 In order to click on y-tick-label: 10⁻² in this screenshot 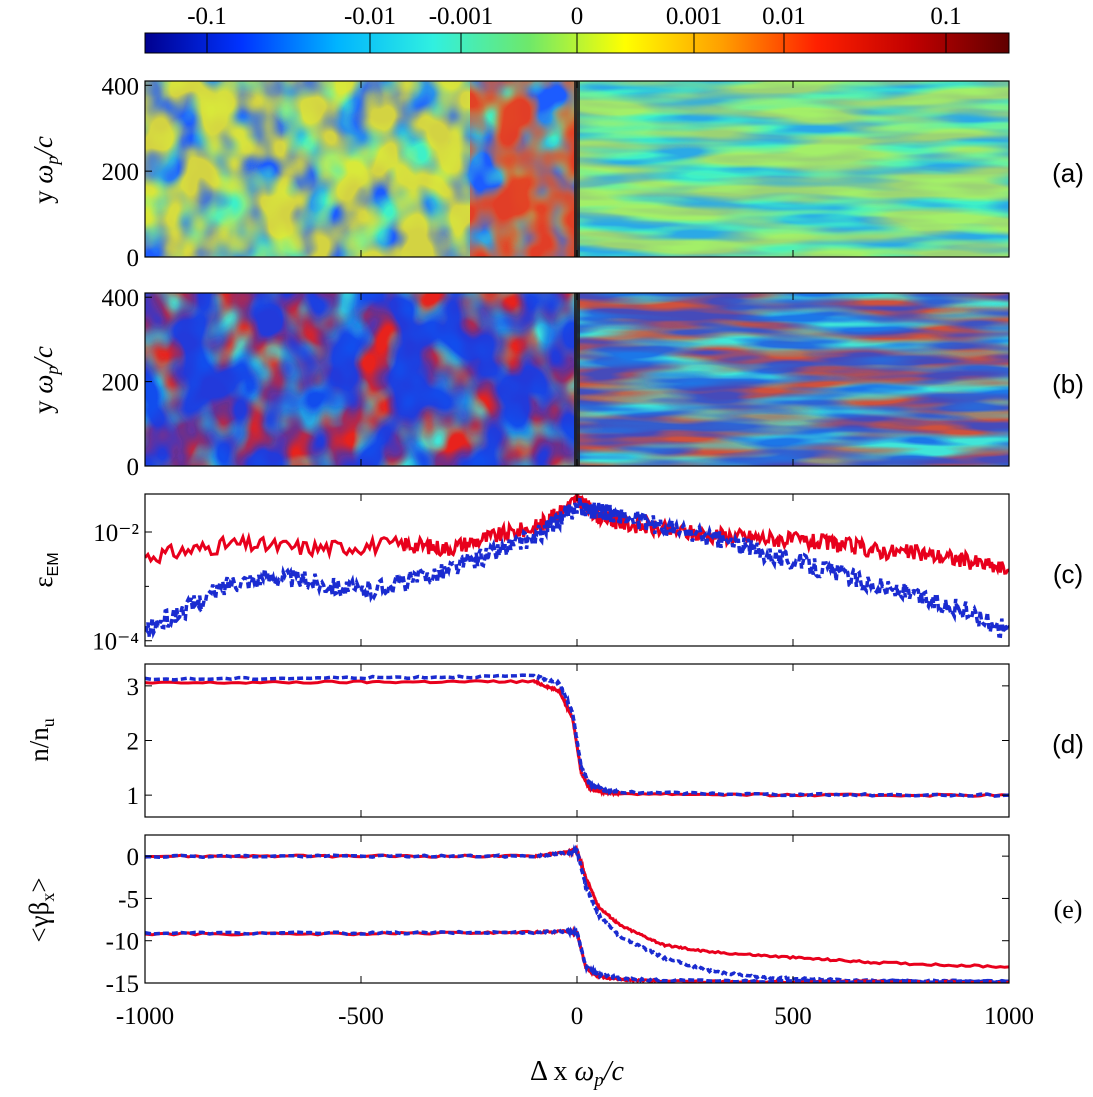, I will do `click(116, 533)`.